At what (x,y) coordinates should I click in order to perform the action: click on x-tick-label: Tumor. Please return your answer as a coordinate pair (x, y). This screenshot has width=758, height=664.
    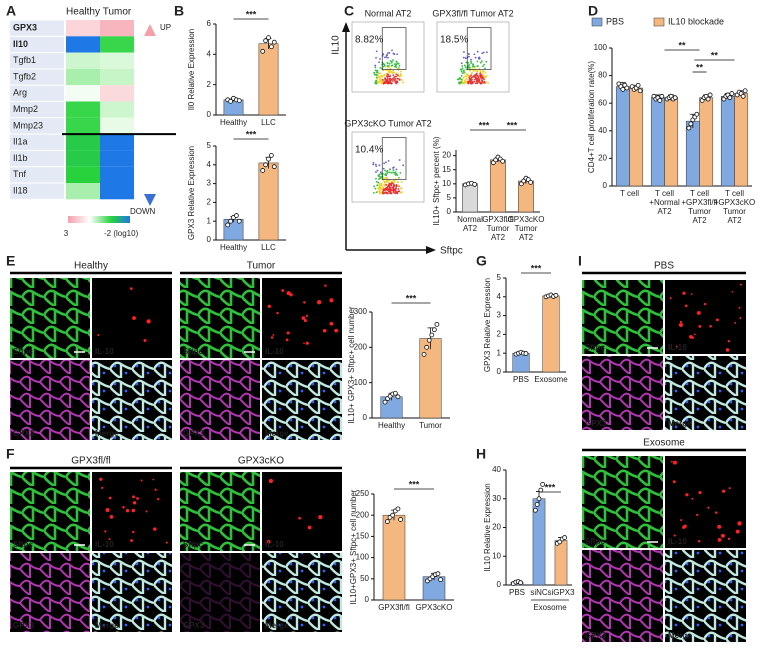
    Looking at the image, I should click on (526, 228).